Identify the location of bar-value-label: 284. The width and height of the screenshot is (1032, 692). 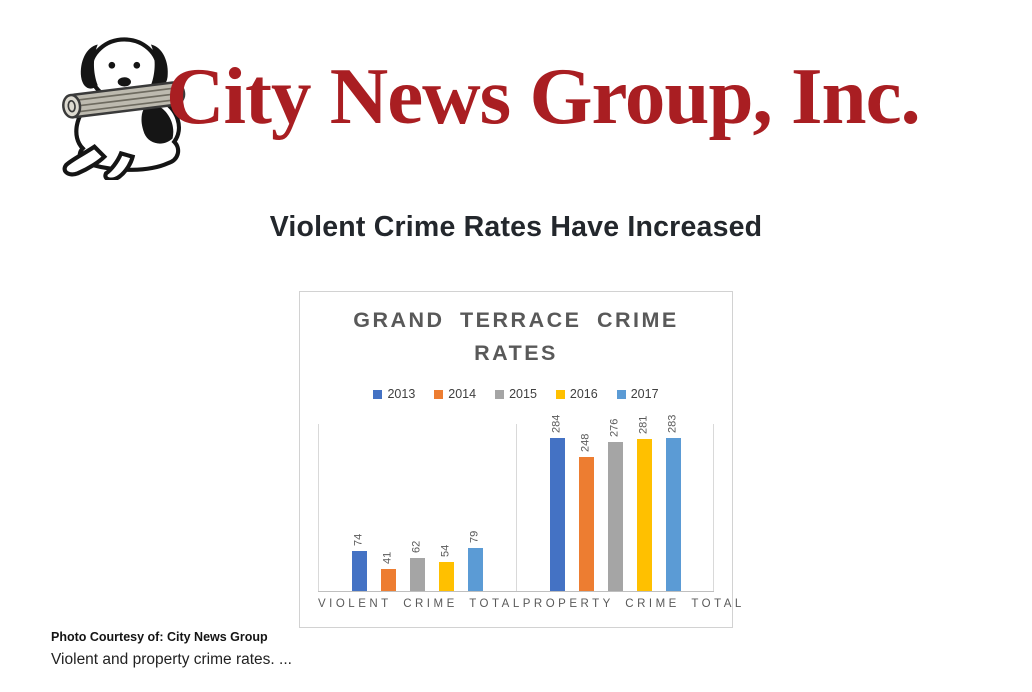
(556, 423).